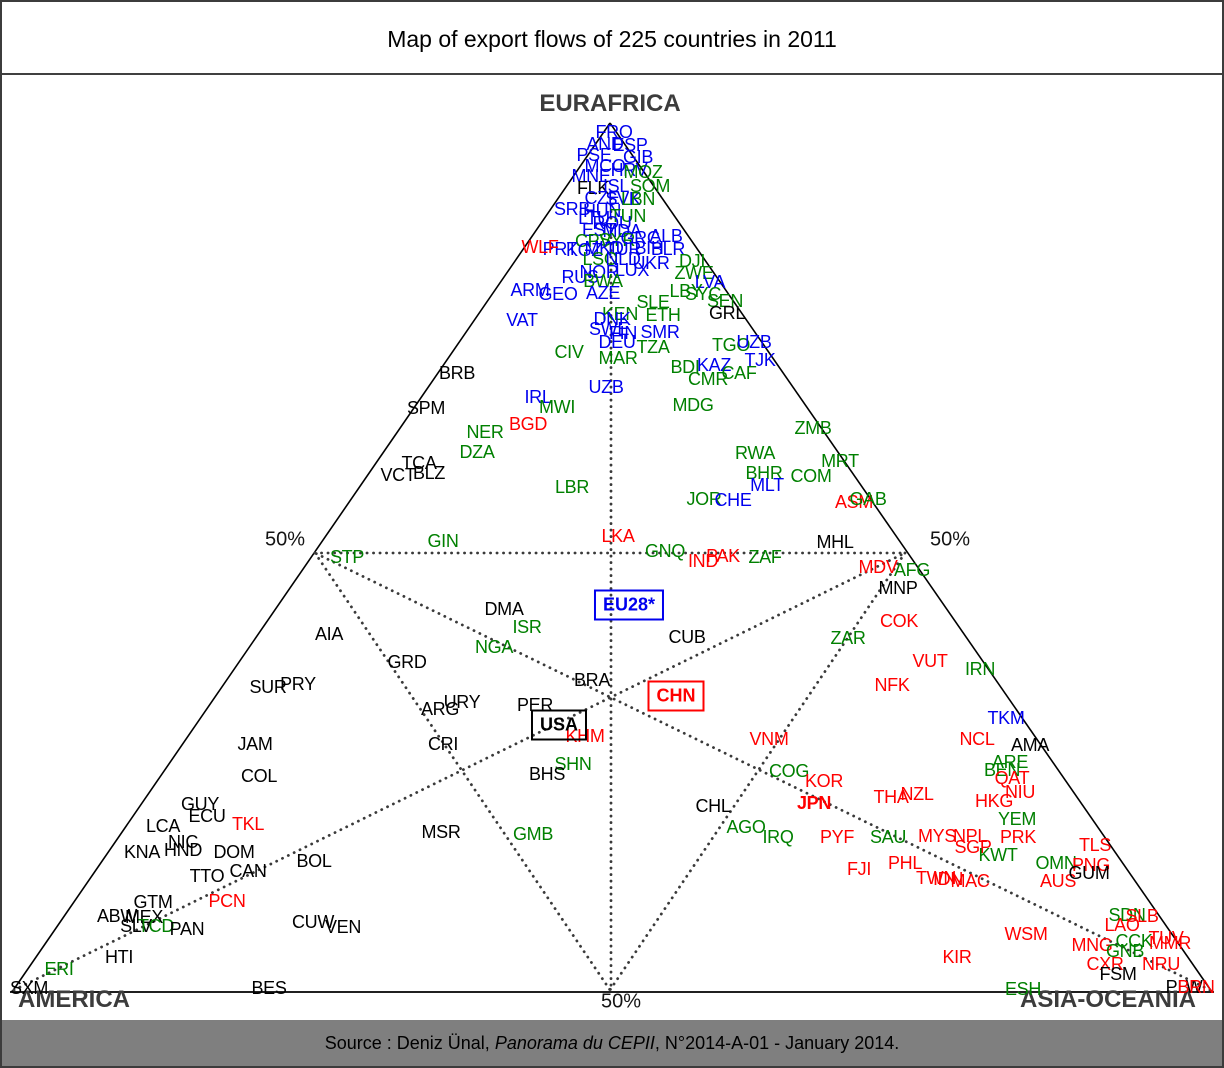 The width and height of the screenshot is (1224, 1068). What do you see at coordinates (440, 709) in the screenshot?
I see `country-label-arg: ARG` at bounding box center [440, 709].